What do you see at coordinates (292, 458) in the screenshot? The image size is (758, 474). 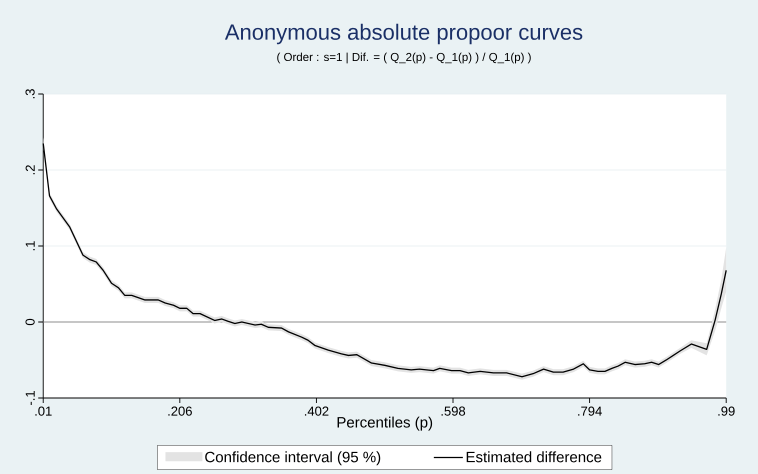 I see `text: Confidence interval (95 %)` at bounding box center [292, 458].